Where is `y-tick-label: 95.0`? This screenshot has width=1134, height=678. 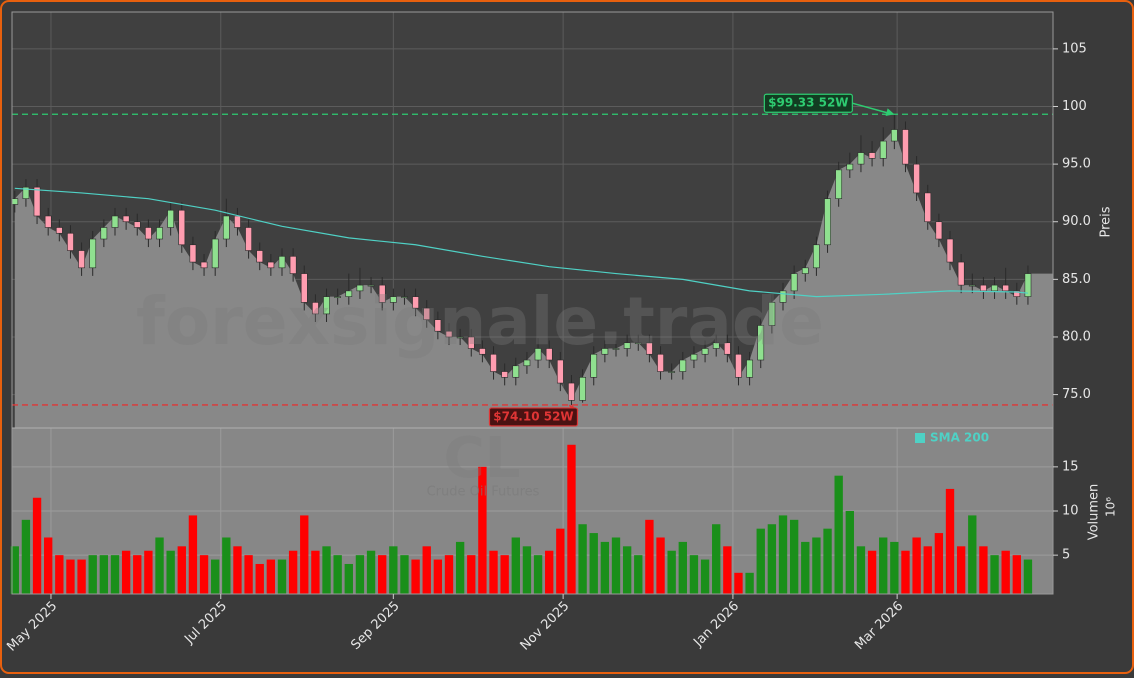 y-tick-label: 95.0 is located at coordinates (1076, 164).